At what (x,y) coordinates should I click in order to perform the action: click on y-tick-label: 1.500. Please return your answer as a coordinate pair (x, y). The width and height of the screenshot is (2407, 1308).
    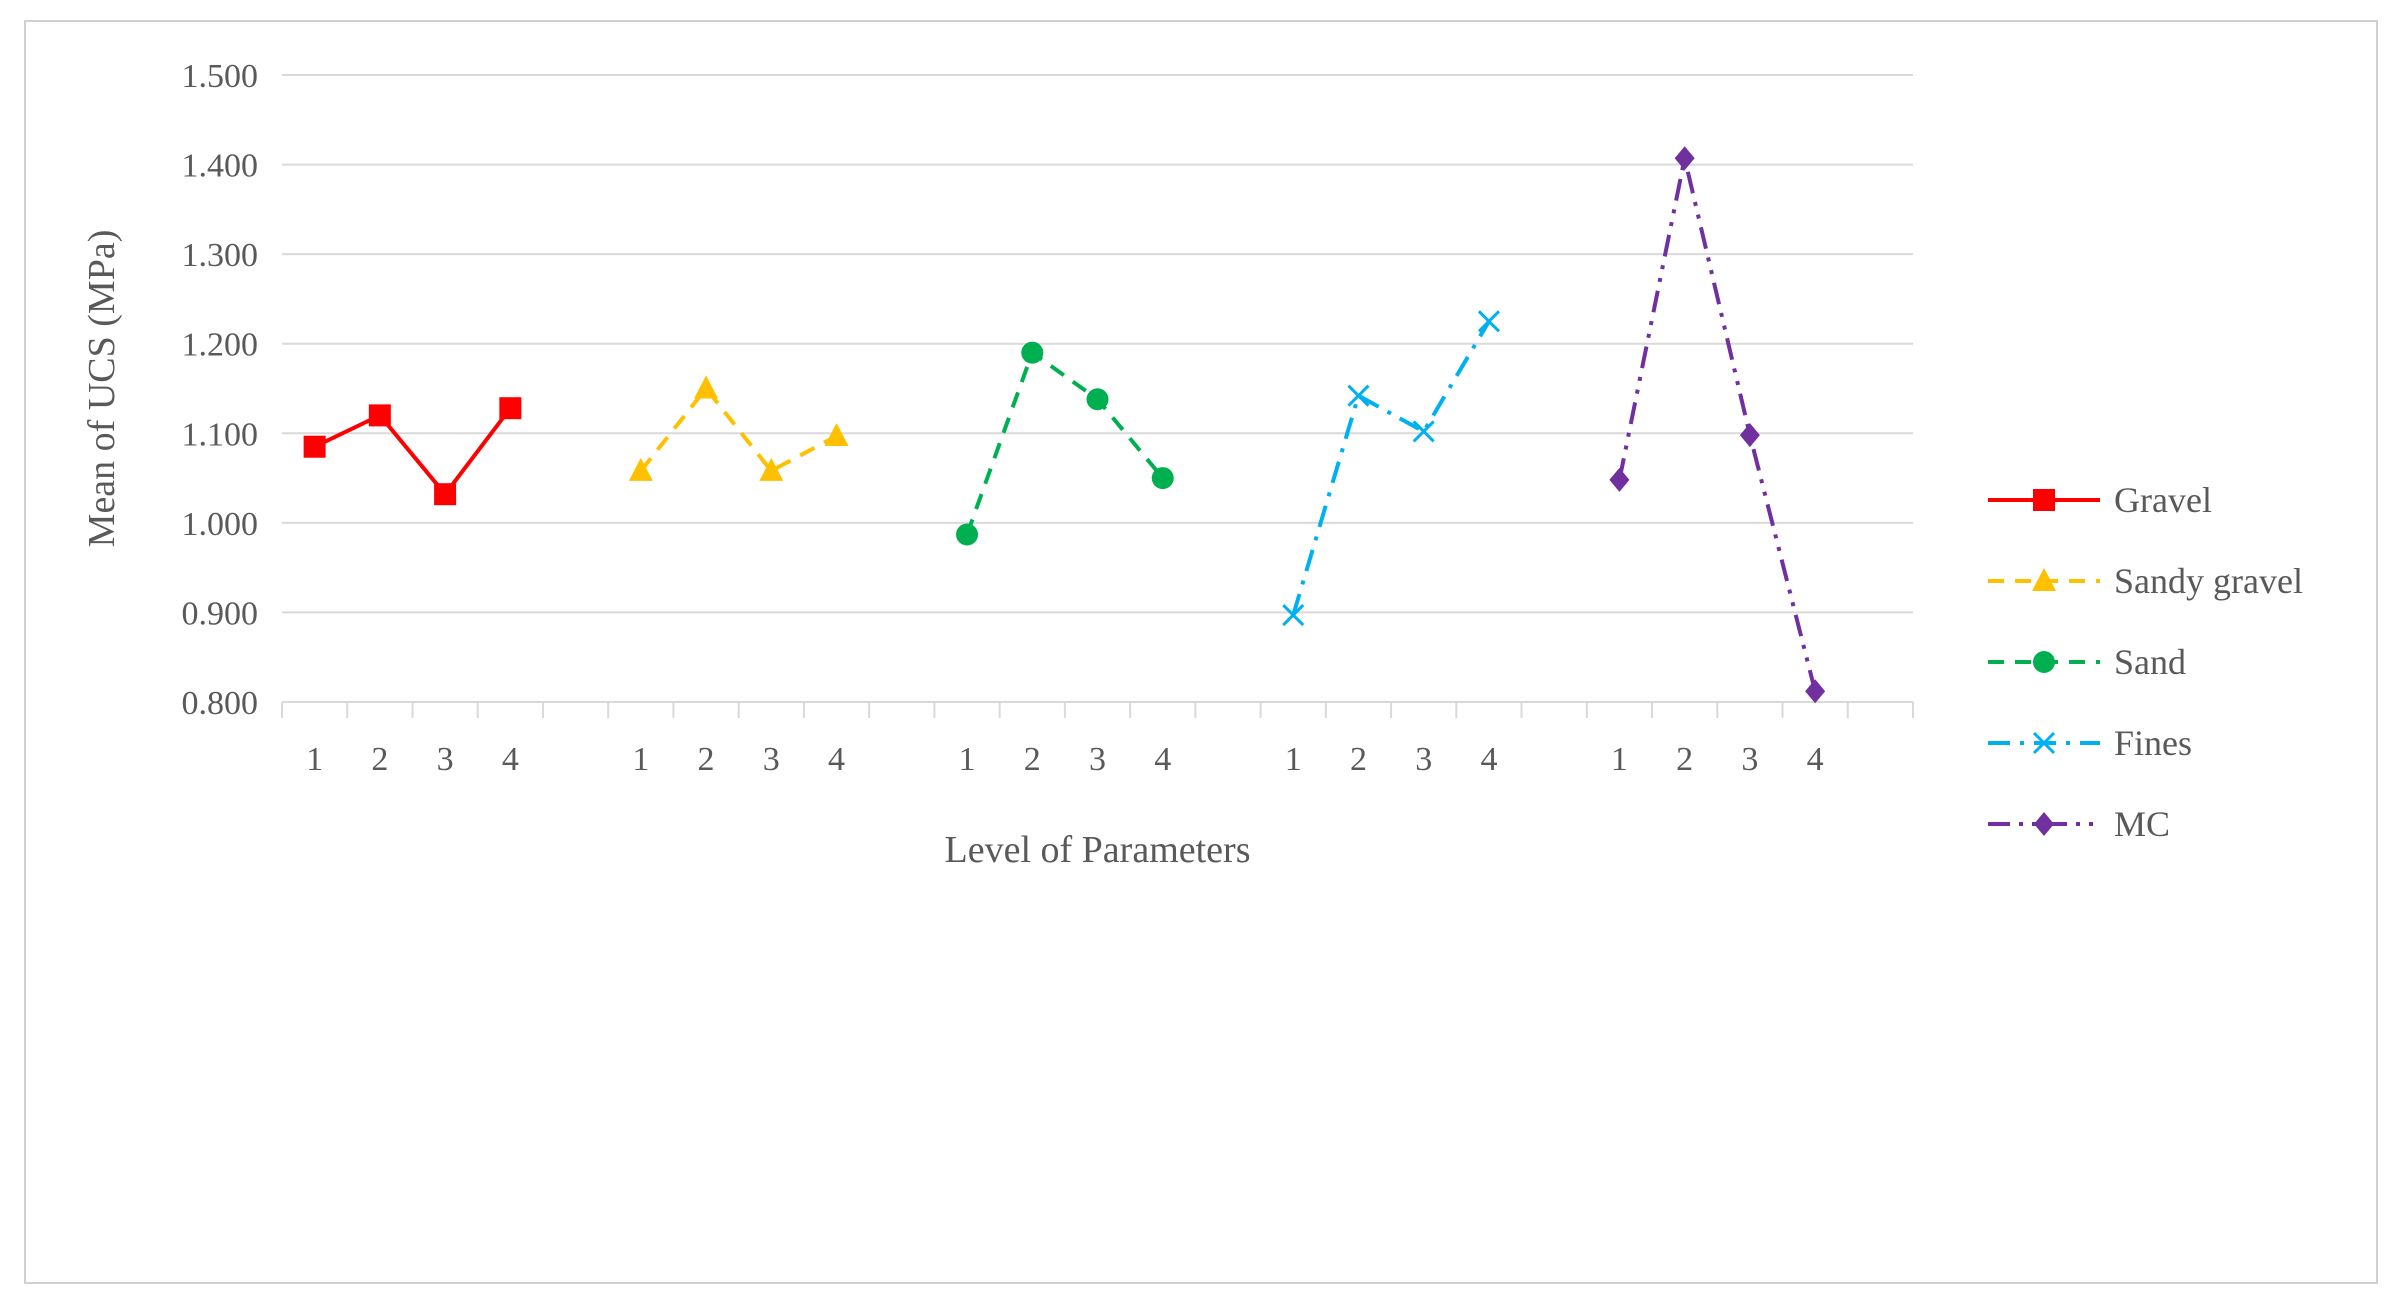
    Looking at the image, I should click on (220, 76).